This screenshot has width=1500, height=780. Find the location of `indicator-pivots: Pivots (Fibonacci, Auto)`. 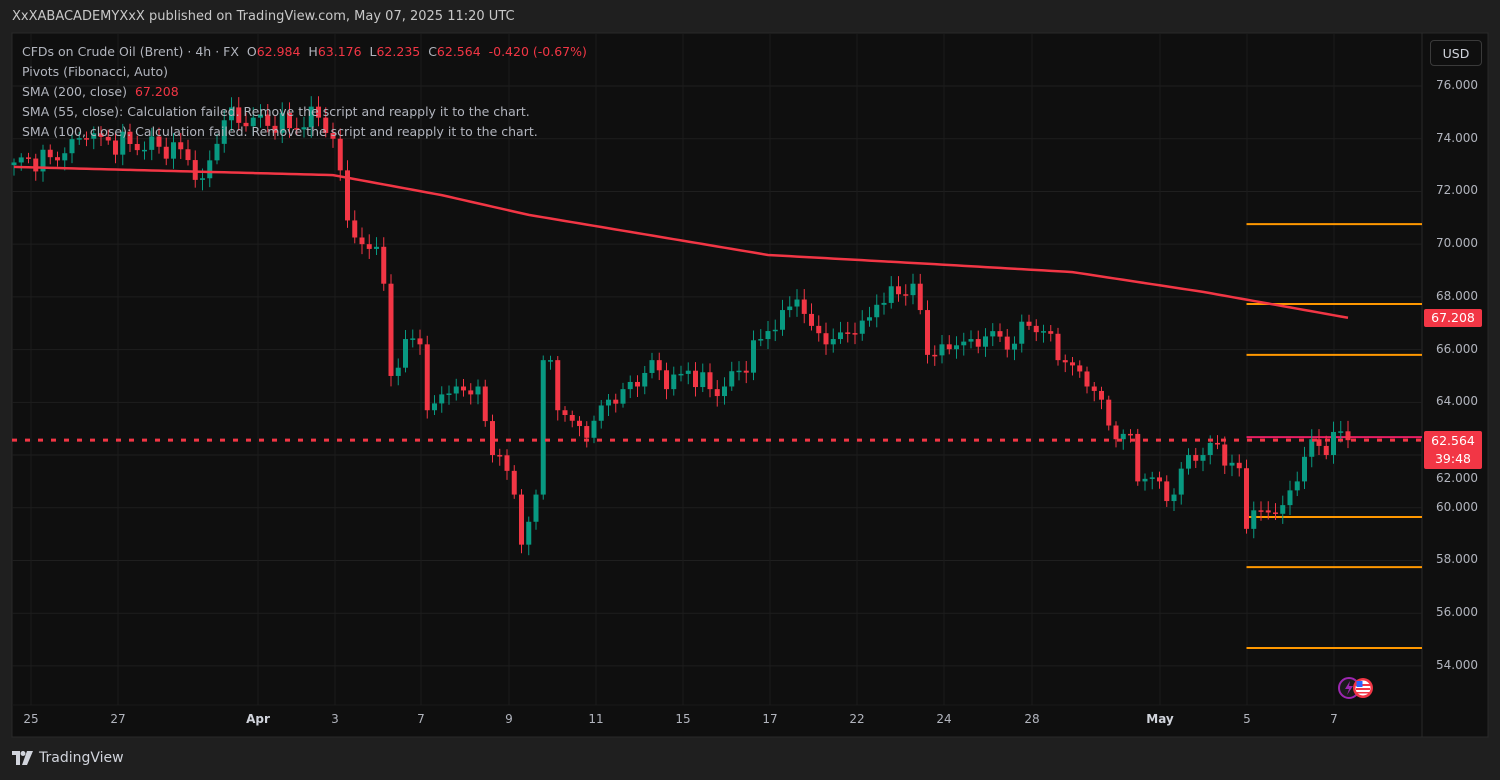

indicator-pivots: Pivots (Fibonacci, Auto) is located at coordinates (95, 71).